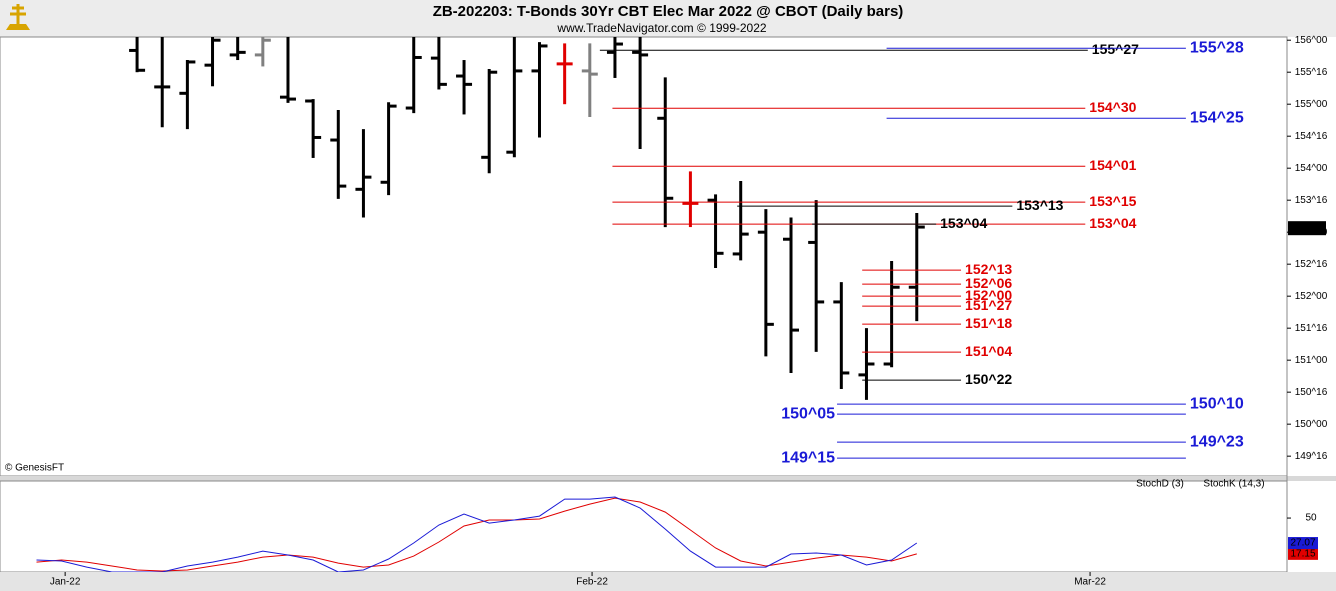 This screenshot has height=591, width=1336. I want to click on level-label: 153^15, so click(1112, 201).